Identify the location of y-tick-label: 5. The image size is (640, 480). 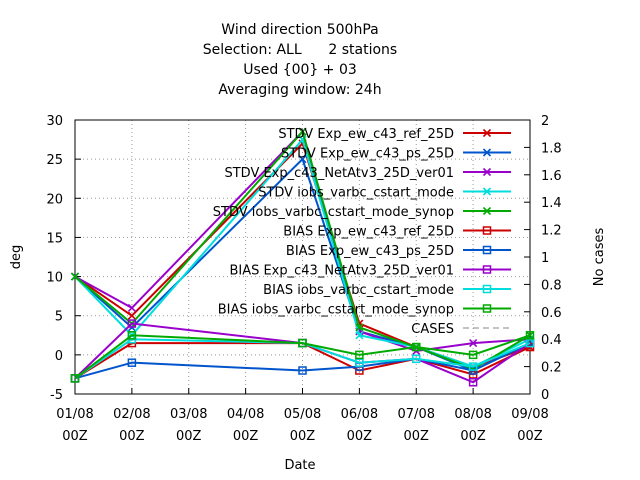
(59, 317).